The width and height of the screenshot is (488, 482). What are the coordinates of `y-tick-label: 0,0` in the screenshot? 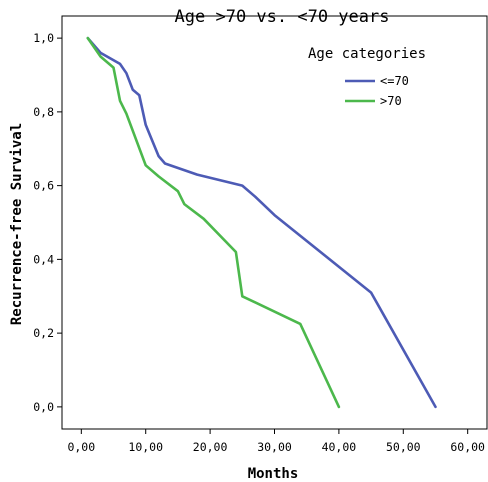 It's located at (43, 407).